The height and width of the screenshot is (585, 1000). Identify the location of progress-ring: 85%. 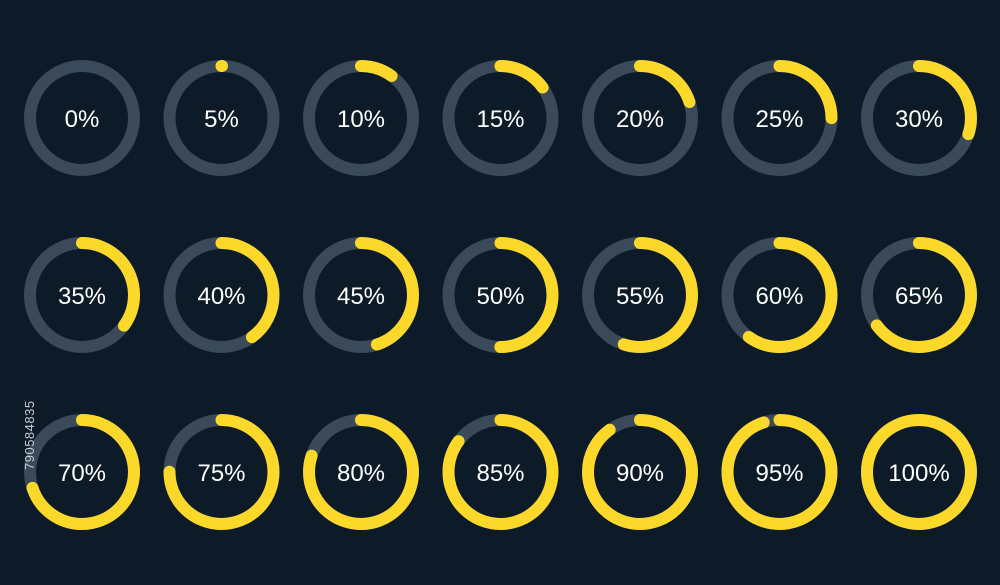
(500, 472).